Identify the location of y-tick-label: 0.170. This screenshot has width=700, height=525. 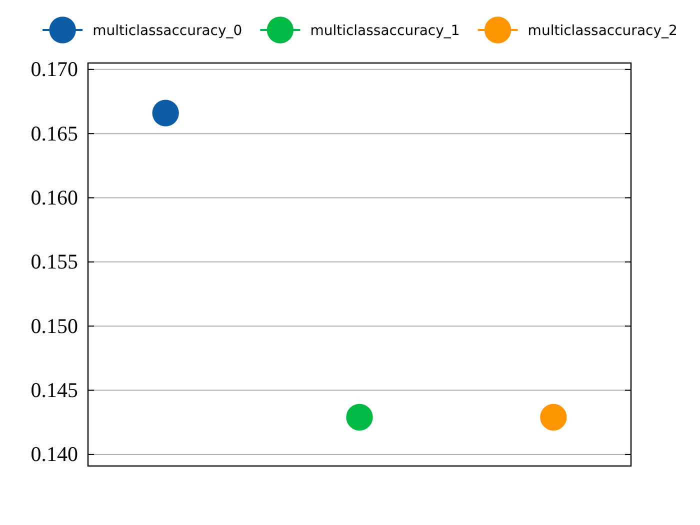
(54, 69).